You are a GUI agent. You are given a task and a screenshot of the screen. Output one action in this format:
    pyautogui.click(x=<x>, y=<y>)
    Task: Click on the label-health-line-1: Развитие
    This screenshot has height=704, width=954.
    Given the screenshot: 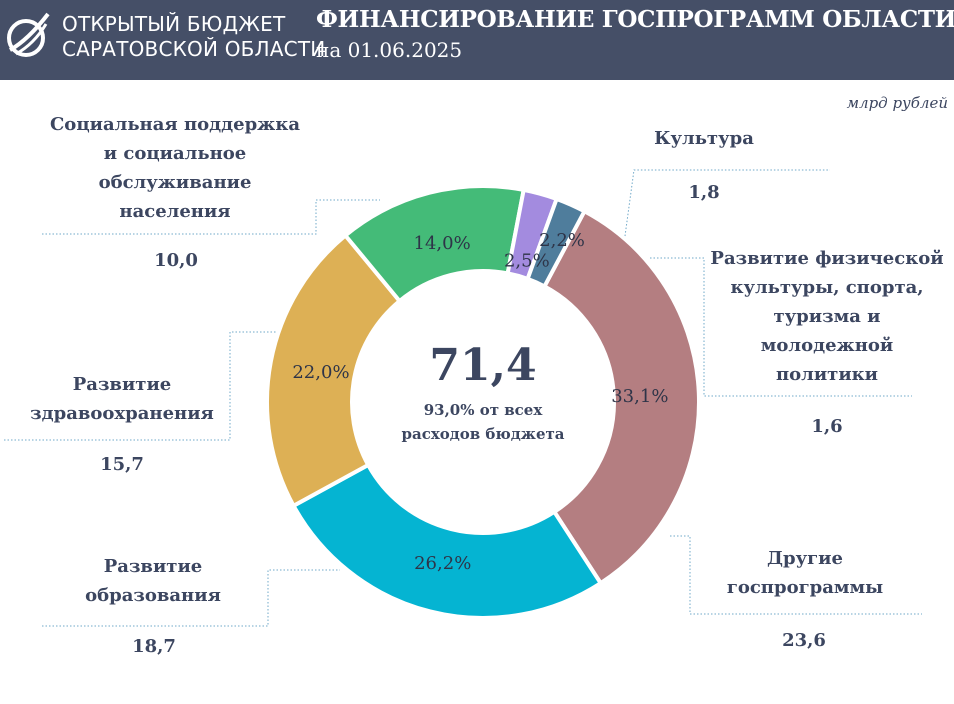 What is the action you would take?
    pyautogui.click(x=122, y=384)
    